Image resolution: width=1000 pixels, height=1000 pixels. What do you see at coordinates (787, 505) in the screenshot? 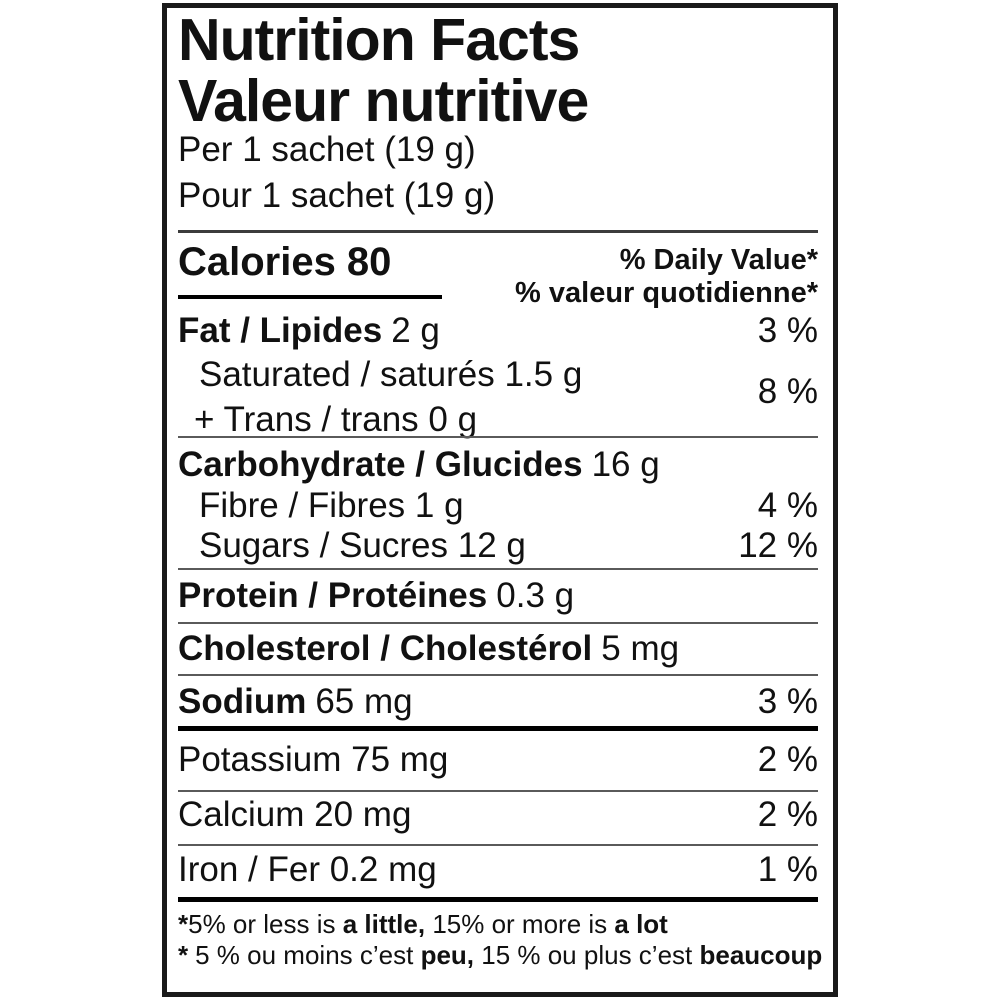
I see `fibre-daily-value: 4 %` at bounding box center [787, 505].